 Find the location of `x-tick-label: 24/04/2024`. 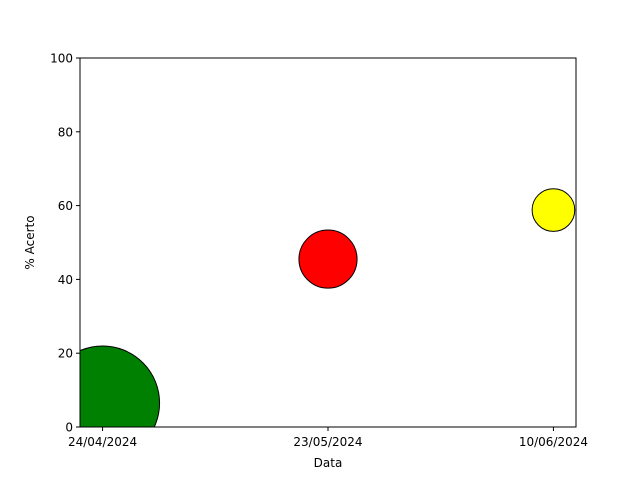

x-tick-label: 24/04/2024 is located at coordinates (102, 442).